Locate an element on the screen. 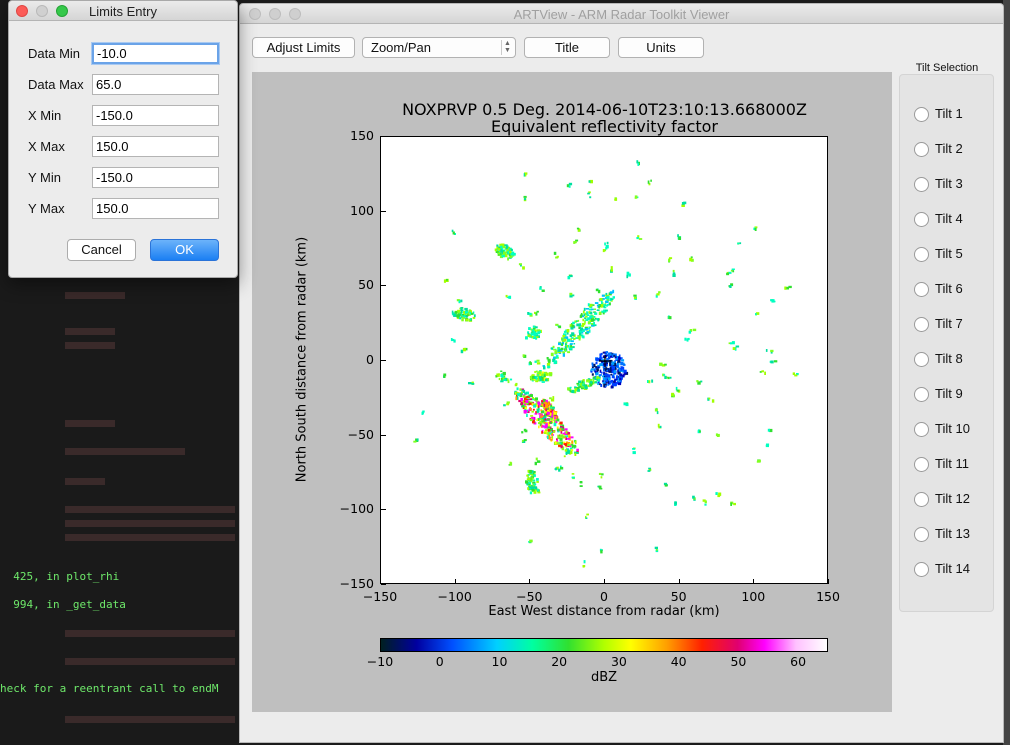 The height and width of the screenshot is (745, 1010). maximize-dialog-icon is located at coordinates (62, 11).